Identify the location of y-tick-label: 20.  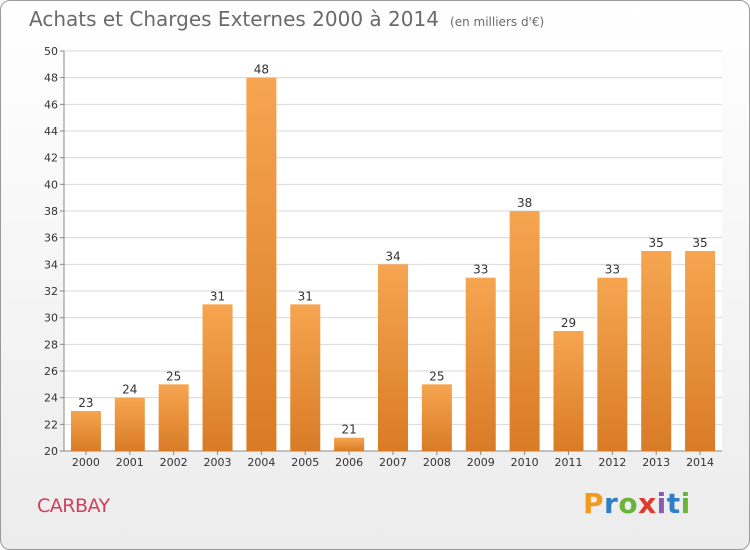
(51, 451).